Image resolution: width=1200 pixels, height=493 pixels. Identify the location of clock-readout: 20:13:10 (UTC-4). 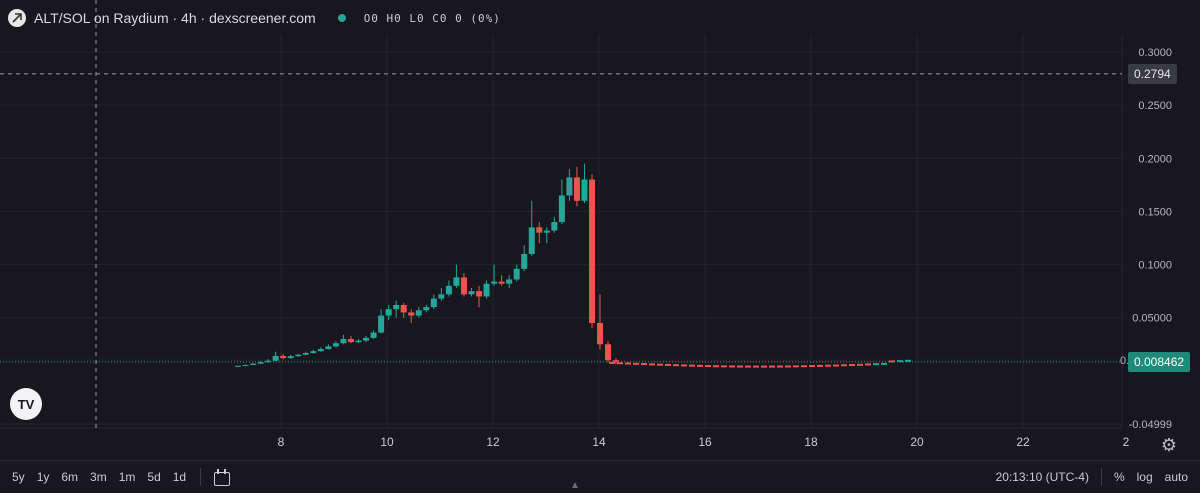
(1042, 477).